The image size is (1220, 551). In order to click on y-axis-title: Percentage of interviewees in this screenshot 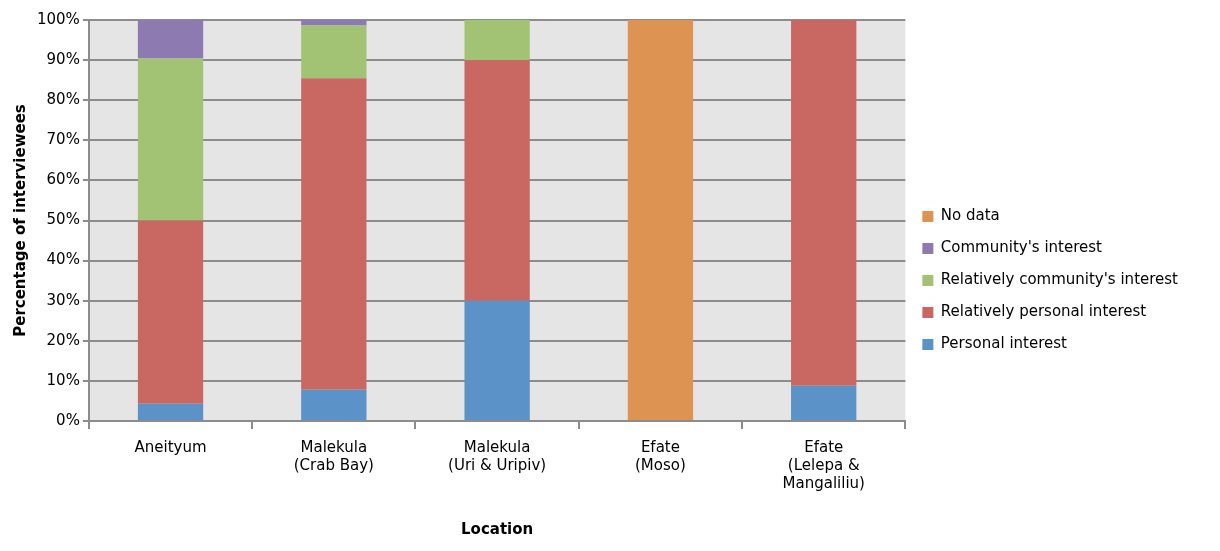, I will do `click(19, 220)`.